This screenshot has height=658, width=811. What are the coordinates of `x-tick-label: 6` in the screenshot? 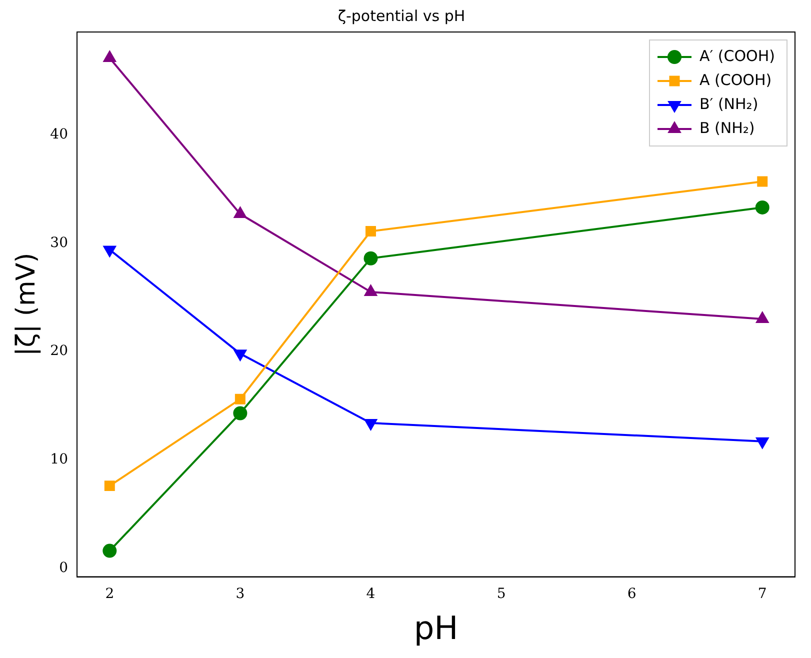 It's located at (631, 594).